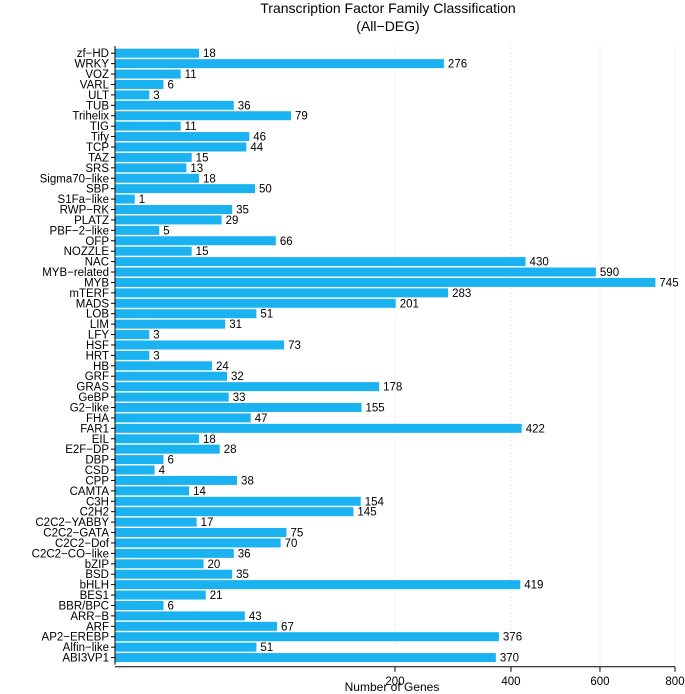 Image resolution: width=685 pixels, height=694 pixels. I want to click on value-label: 276, so click(457, 65).